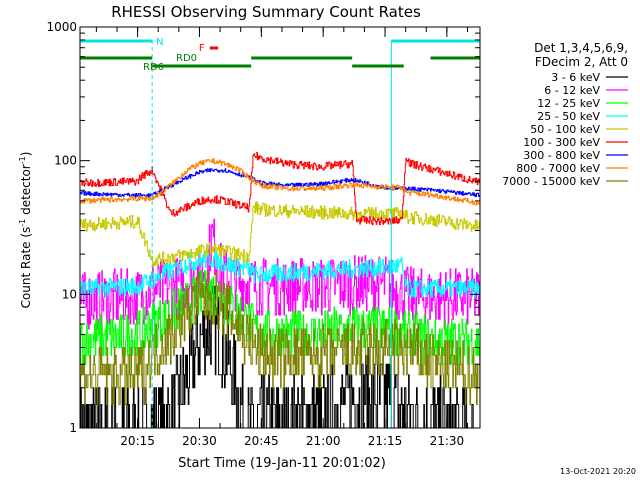 The width and height of the screenshot is (640, 480). What do you see at coordinates (26, 191) in the screenshot?
I see `y-axis-title-tail: detector` at bounding box center [26, 191].